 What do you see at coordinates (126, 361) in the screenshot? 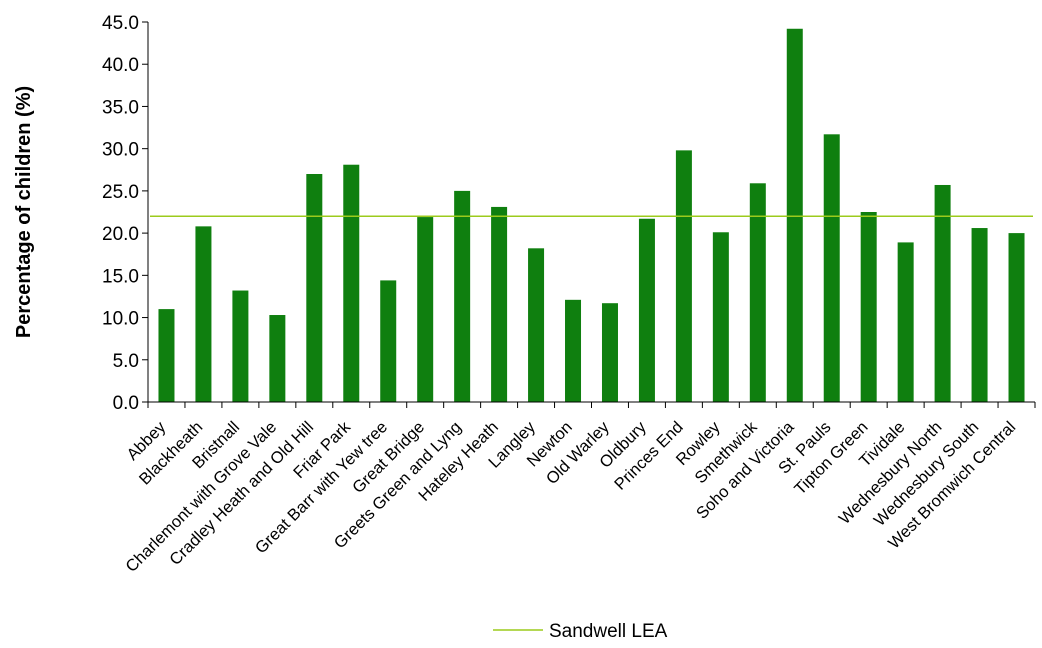
I see `y-tick-label: 5.0` at bounding box center [126, 361].